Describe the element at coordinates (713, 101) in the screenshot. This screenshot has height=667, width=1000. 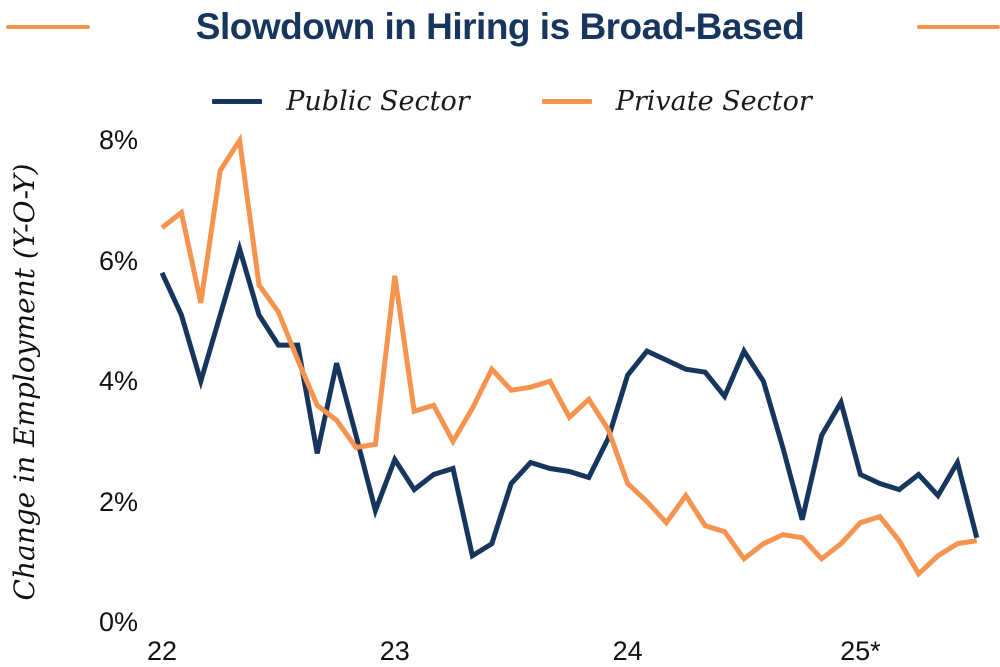
I see `legend-label-private-sector: Private Sector` at that location.